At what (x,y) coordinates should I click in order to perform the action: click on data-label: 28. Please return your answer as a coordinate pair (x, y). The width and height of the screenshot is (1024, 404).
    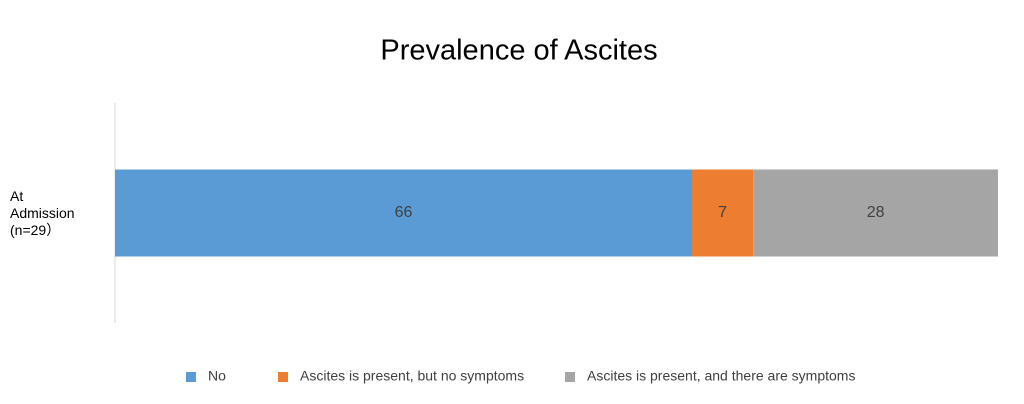
    Looking at the image, I should click on (876, 212).